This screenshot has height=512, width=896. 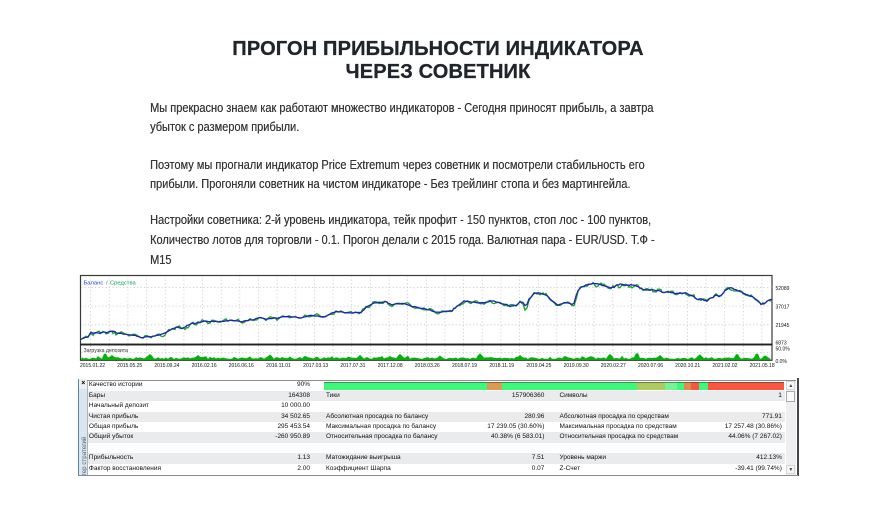 What do you see at coordinates (94, 283) in the screenshot?
I see `svg-text: Баланс` at bounding box center [94, 283].